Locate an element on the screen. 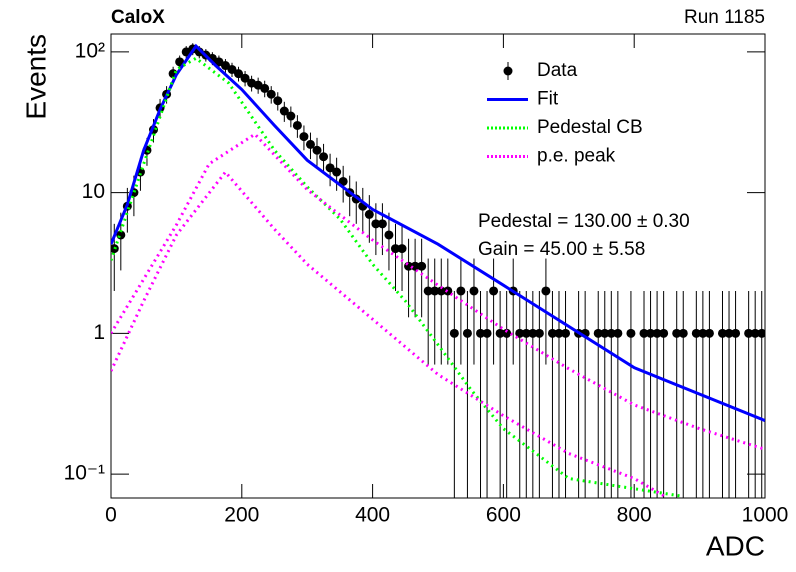 The image size is (796, 572). annotation: Pedestal = 130.00 ± 0.30 is located at coordinates (584, 221).